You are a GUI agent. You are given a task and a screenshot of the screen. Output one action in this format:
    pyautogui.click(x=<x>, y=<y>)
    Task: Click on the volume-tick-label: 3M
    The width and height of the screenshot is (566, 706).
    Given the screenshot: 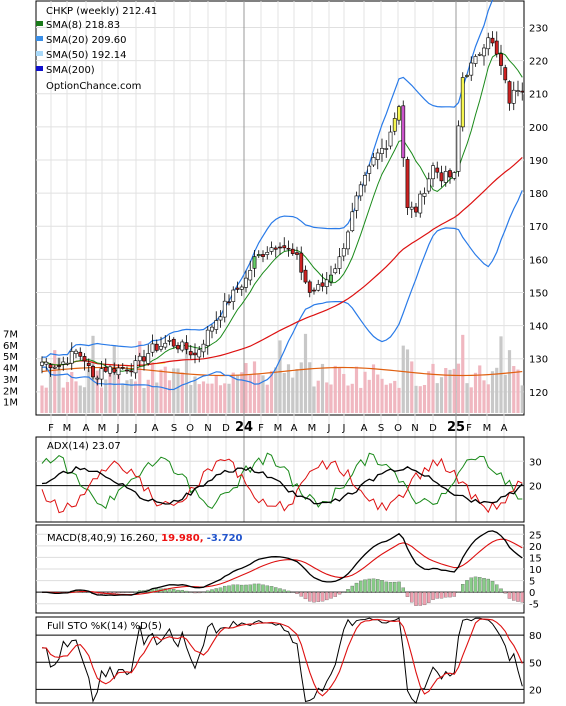 What is the action you would take?
    pyautogui.click(x=10, y=380)
    